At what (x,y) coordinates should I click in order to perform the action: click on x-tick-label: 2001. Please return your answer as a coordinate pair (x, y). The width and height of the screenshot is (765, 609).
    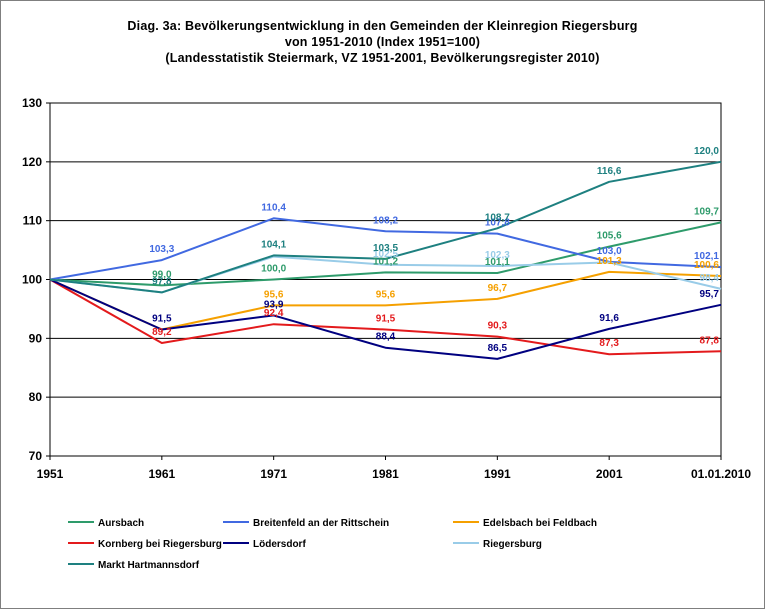
    Looking at the image, I should click on (609, 474).